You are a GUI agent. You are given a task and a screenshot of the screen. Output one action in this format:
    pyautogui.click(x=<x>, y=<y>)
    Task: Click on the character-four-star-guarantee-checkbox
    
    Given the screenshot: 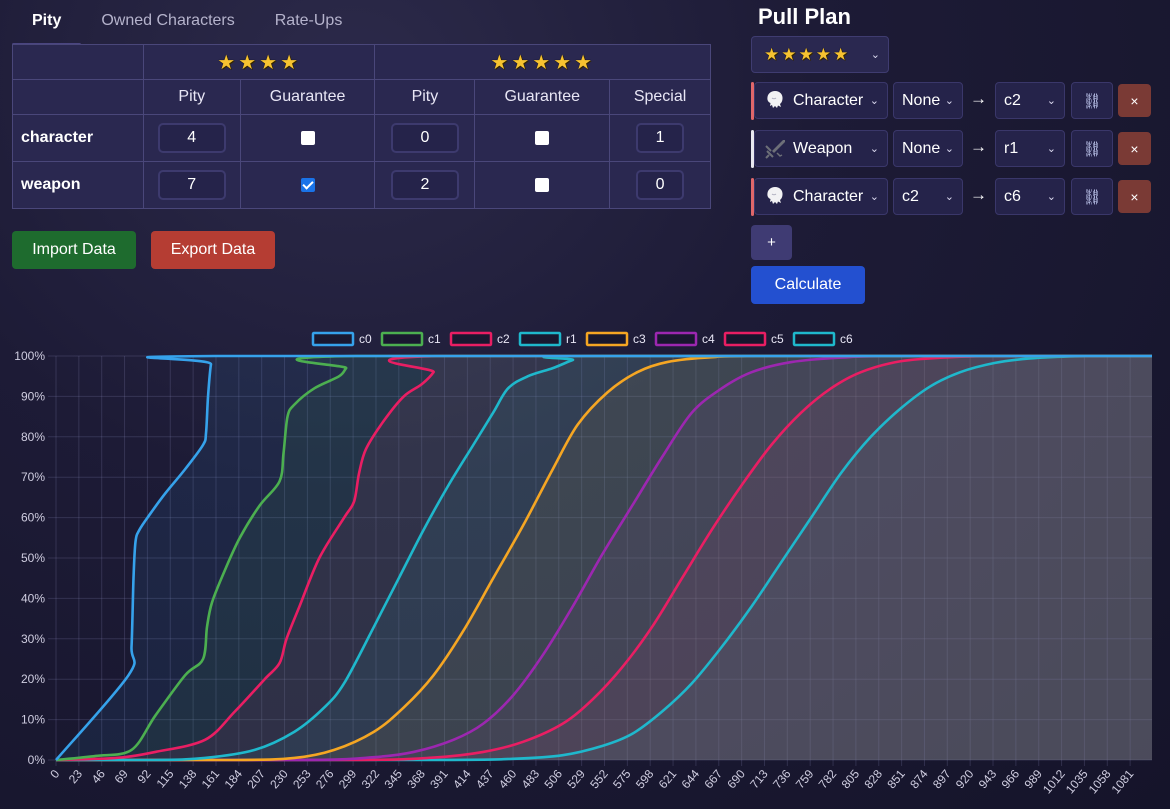 What is the action you would take?
    pyautogui.click(x=307, y=137)
    